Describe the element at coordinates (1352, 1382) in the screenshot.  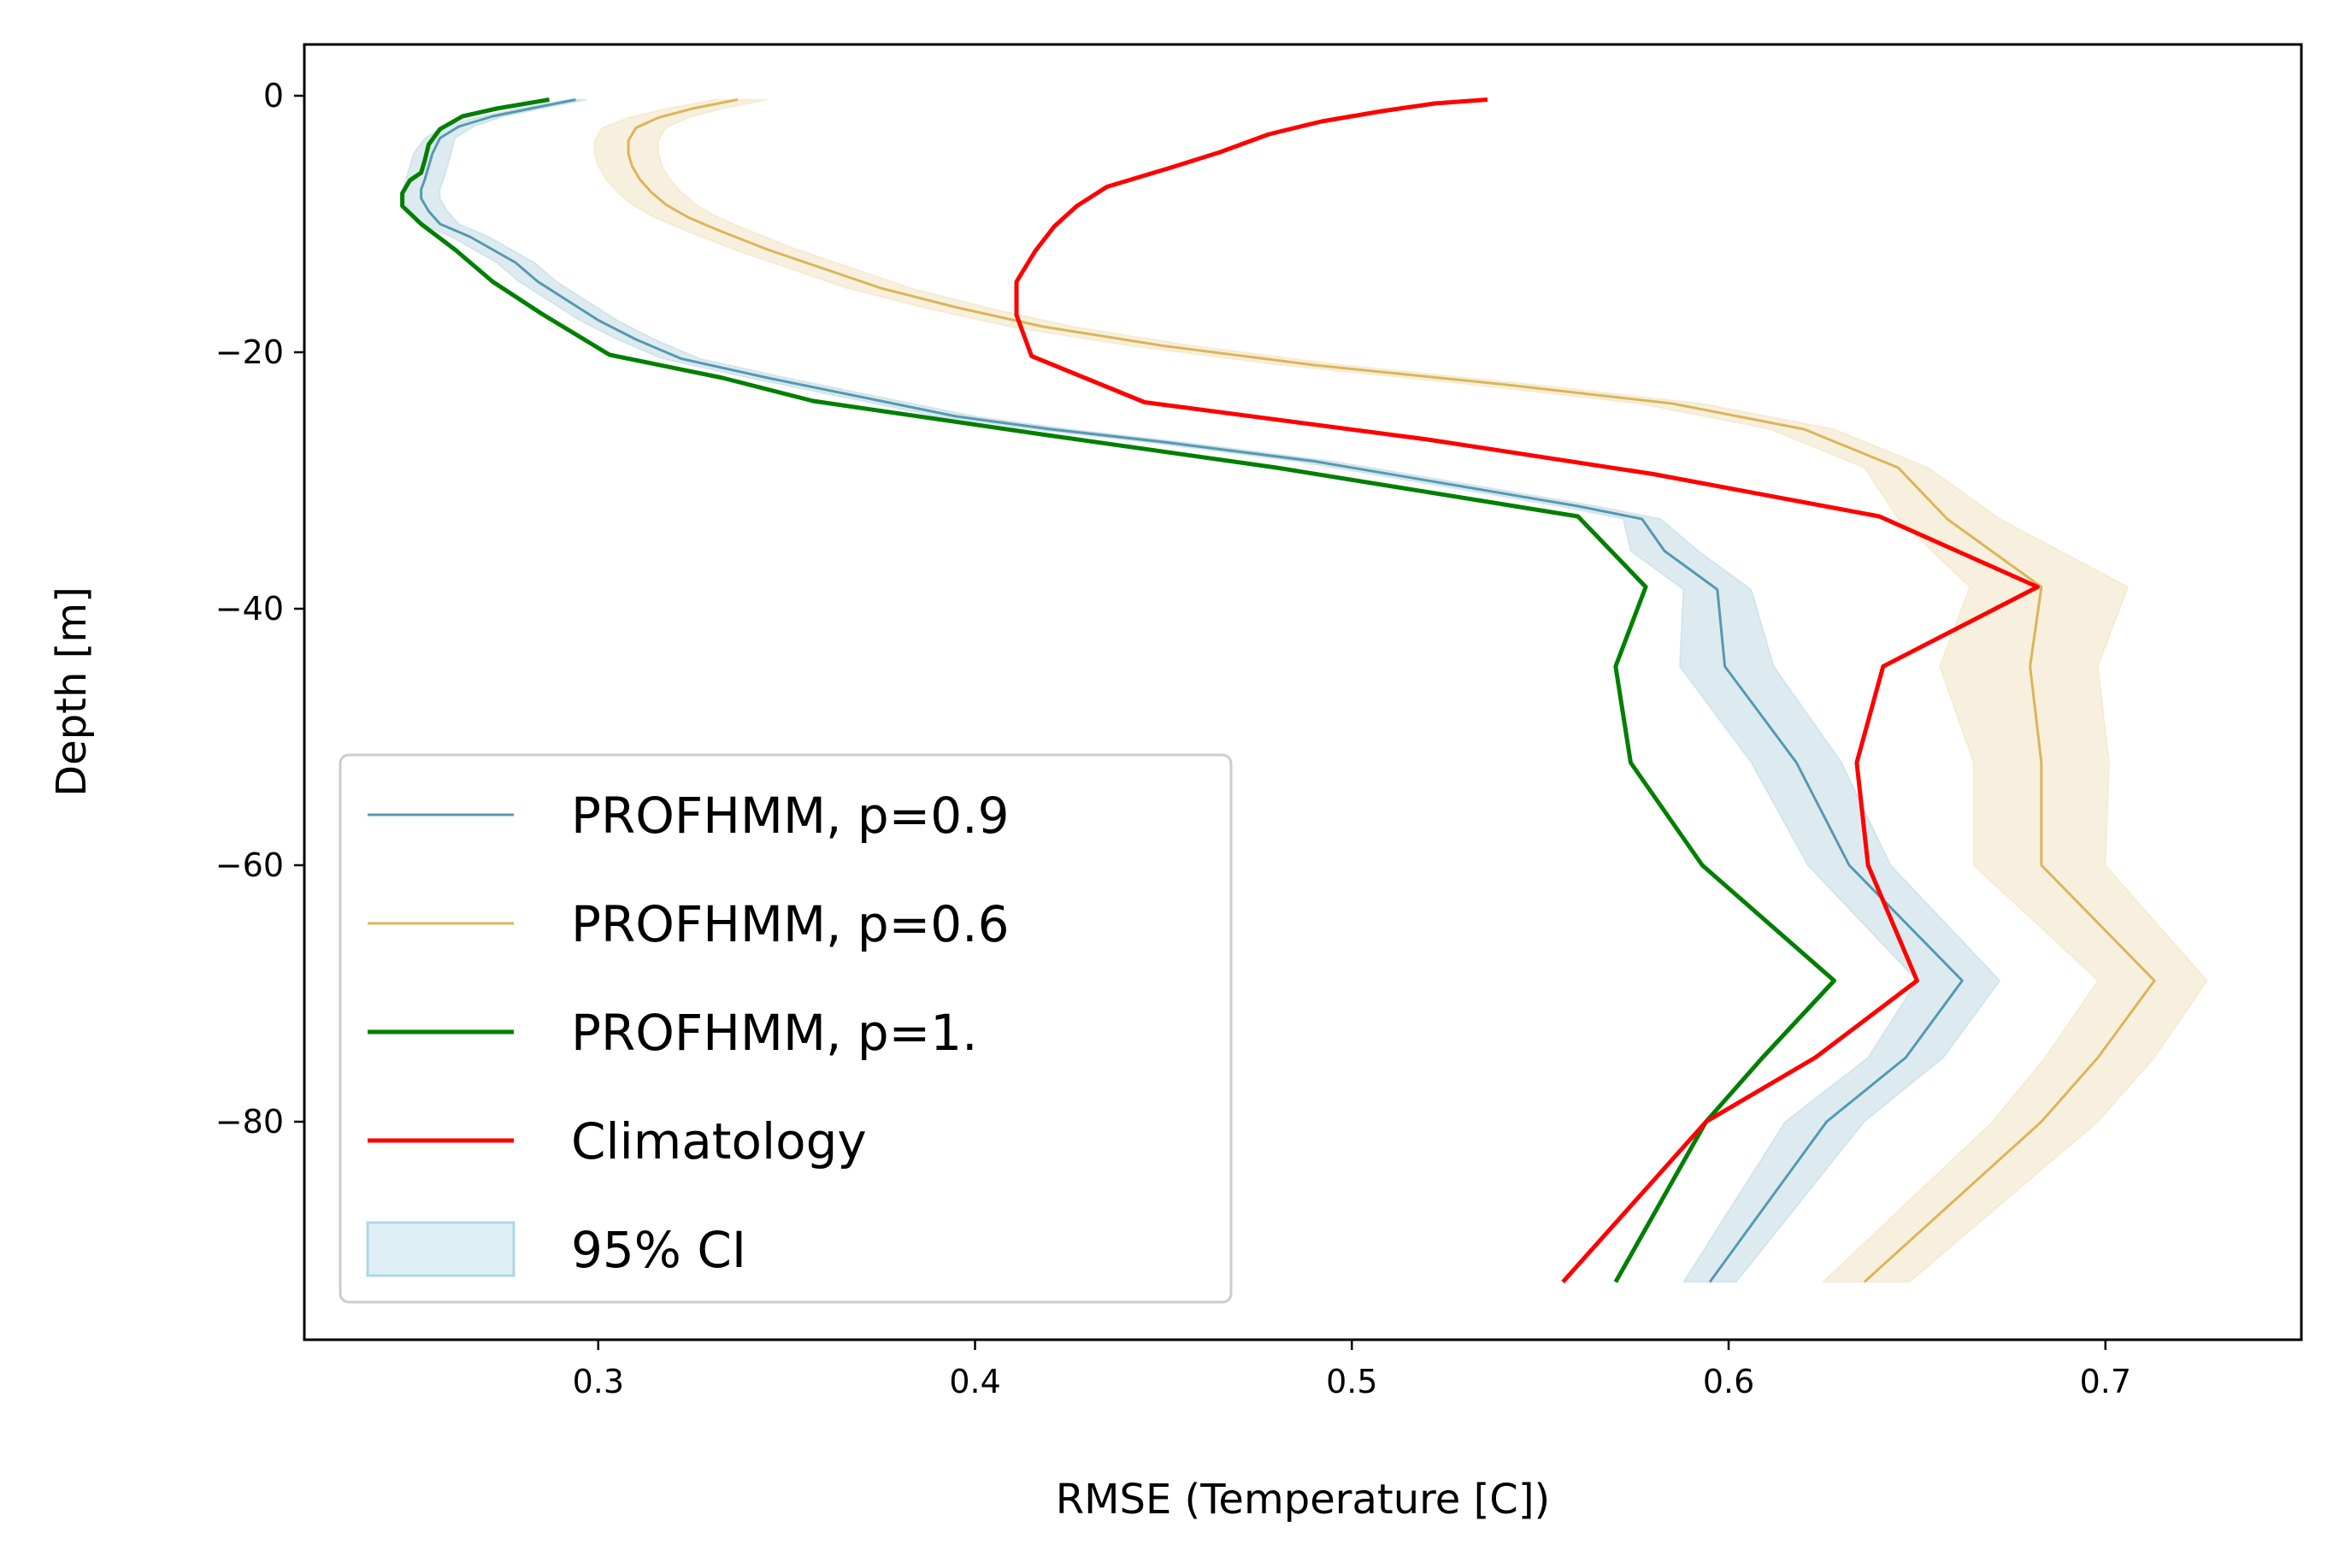
I see `x-tick-label: 0.5` at that location.